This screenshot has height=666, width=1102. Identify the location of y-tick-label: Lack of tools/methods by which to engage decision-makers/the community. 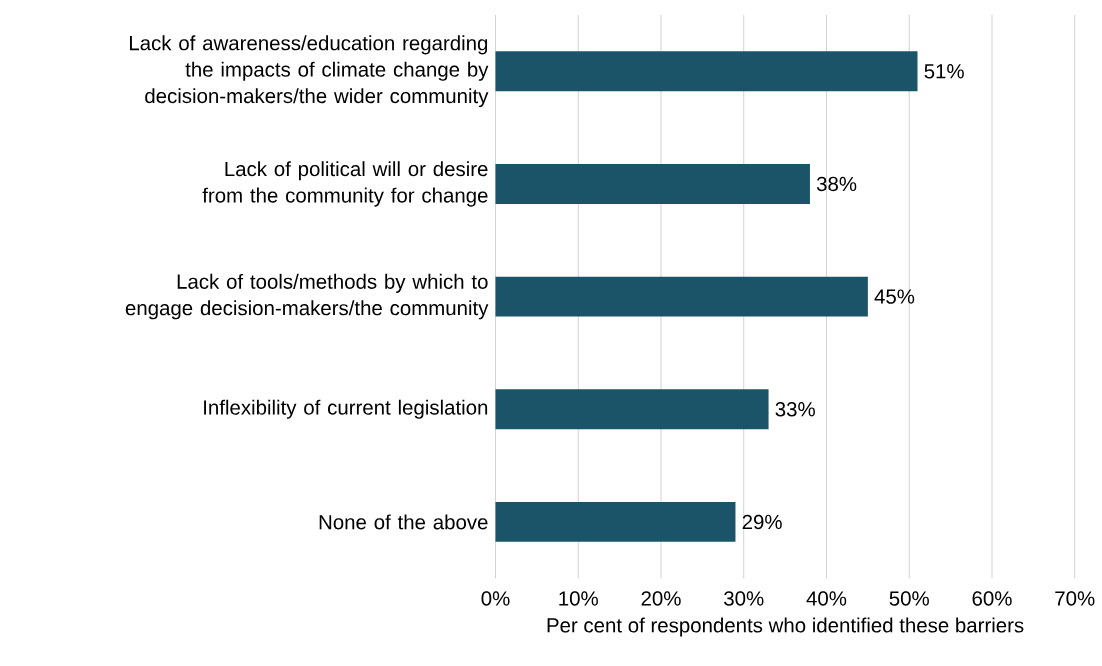
(307, 296).